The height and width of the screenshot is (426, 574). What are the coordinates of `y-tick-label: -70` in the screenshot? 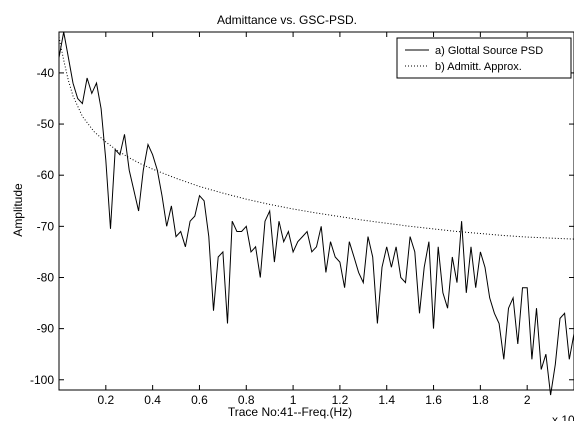 It's located at (46, 226).